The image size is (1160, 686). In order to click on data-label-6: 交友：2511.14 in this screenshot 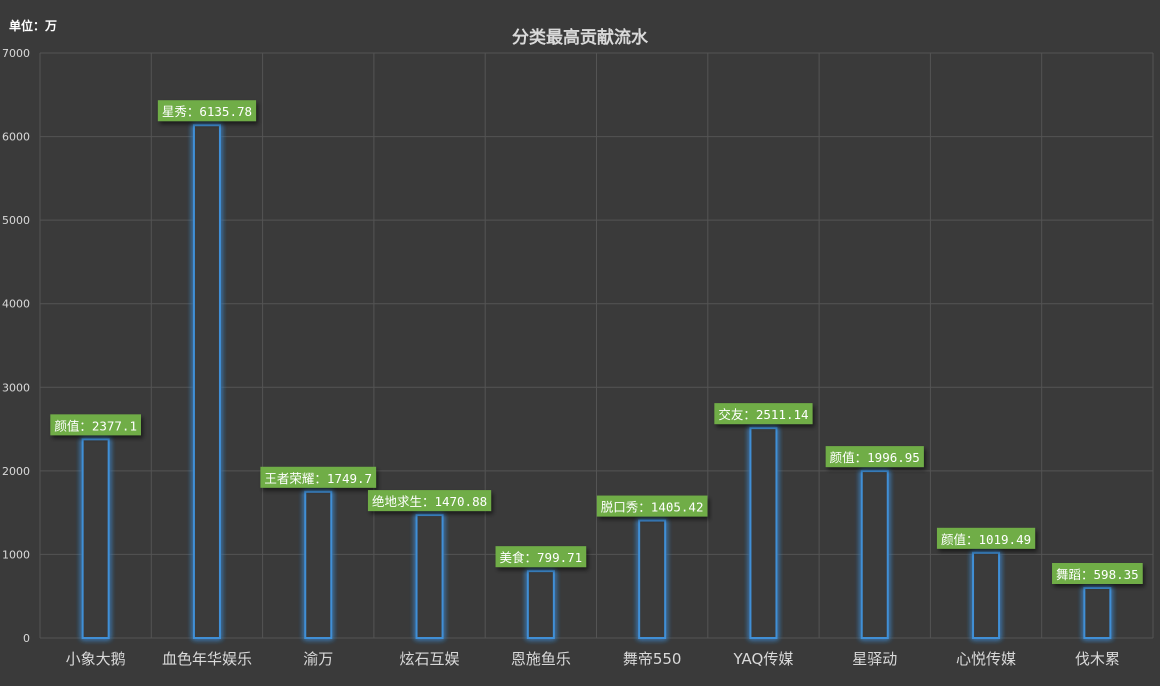, I will do `click(763, 414)`.